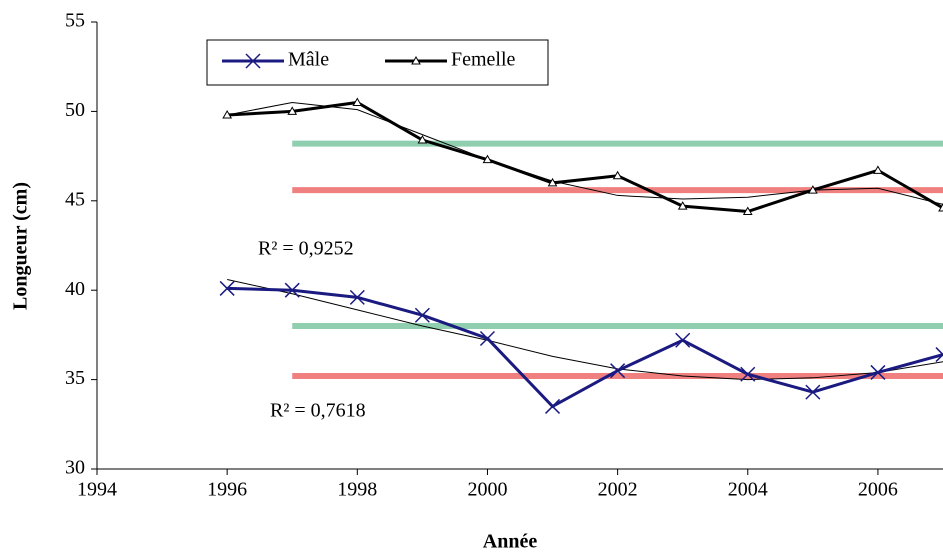 The image size is (943, 556). What do you see at coordinates (510, 542) in the screenshot?
I see `x-axis-label: Année` at bounding box center [510, 542].